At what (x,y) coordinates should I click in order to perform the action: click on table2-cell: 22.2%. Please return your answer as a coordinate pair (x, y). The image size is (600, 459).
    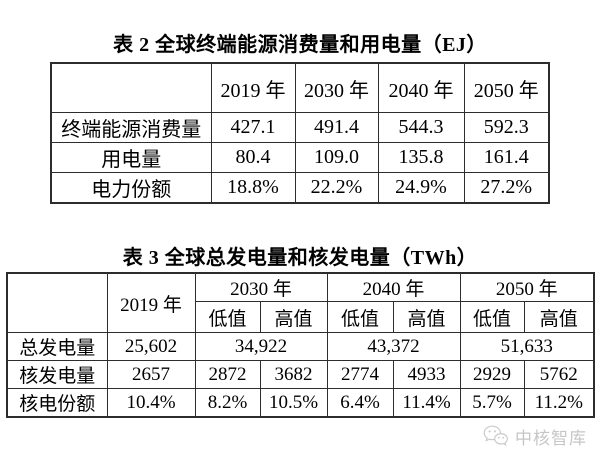
    Looking at the image, I should click on (336, 188).